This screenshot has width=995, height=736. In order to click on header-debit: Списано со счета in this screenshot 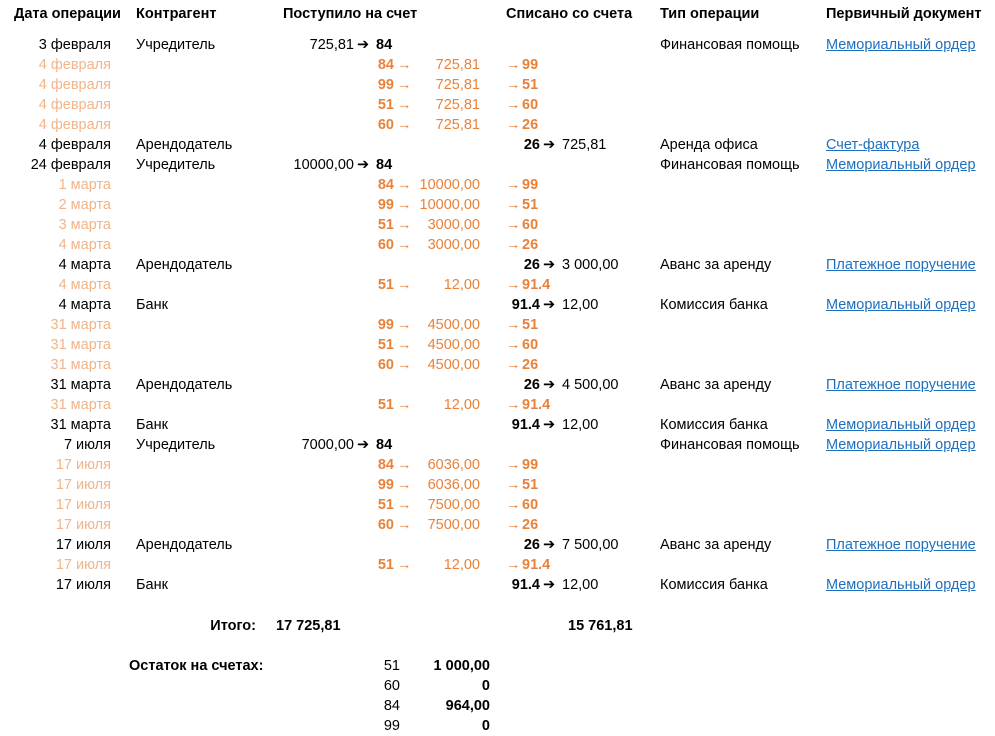, I will do `click(569, 14)`.